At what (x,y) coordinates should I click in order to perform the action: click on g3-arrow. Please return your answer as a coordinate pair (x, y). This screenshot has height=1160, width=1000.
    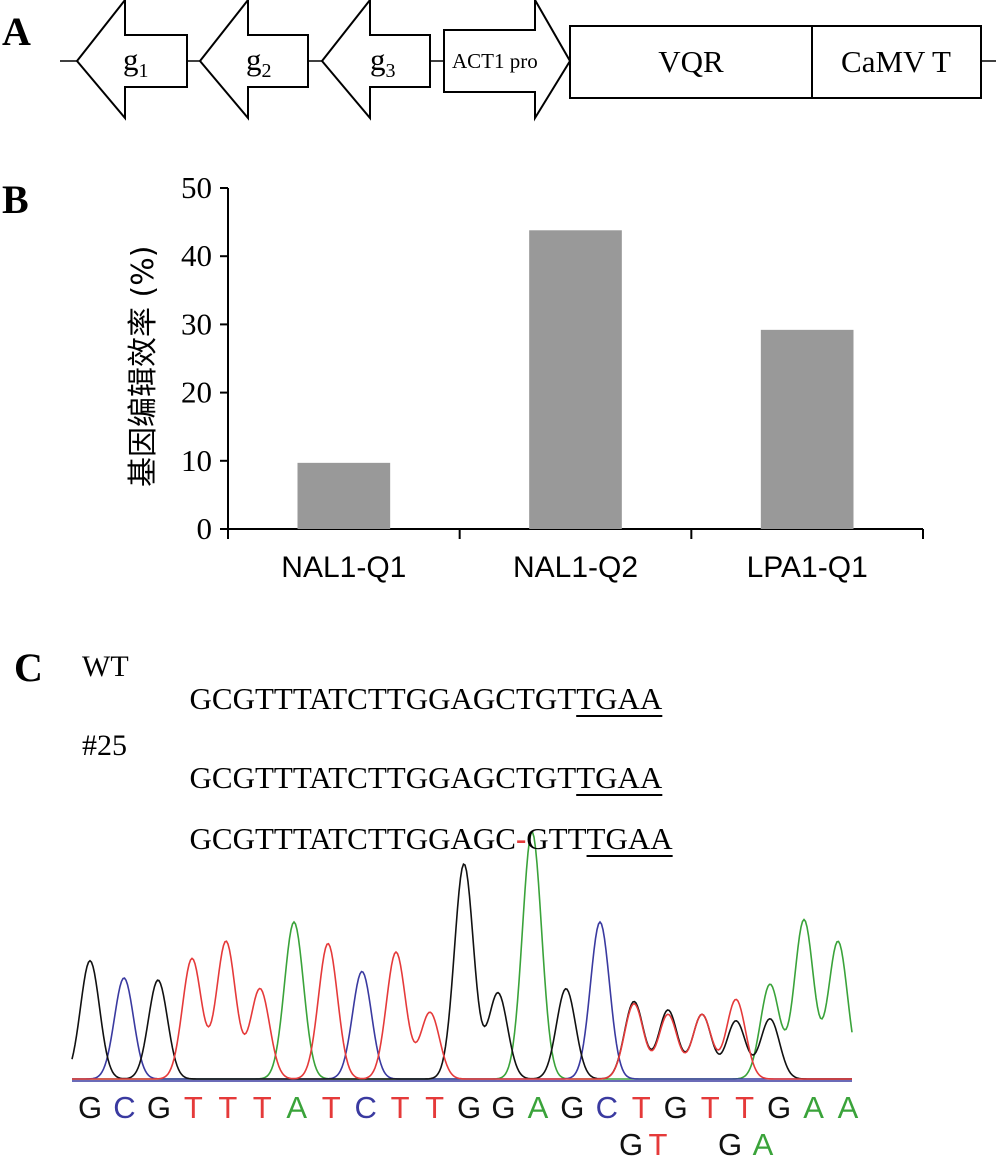
    Looking at the image, I should click on (375, 60).